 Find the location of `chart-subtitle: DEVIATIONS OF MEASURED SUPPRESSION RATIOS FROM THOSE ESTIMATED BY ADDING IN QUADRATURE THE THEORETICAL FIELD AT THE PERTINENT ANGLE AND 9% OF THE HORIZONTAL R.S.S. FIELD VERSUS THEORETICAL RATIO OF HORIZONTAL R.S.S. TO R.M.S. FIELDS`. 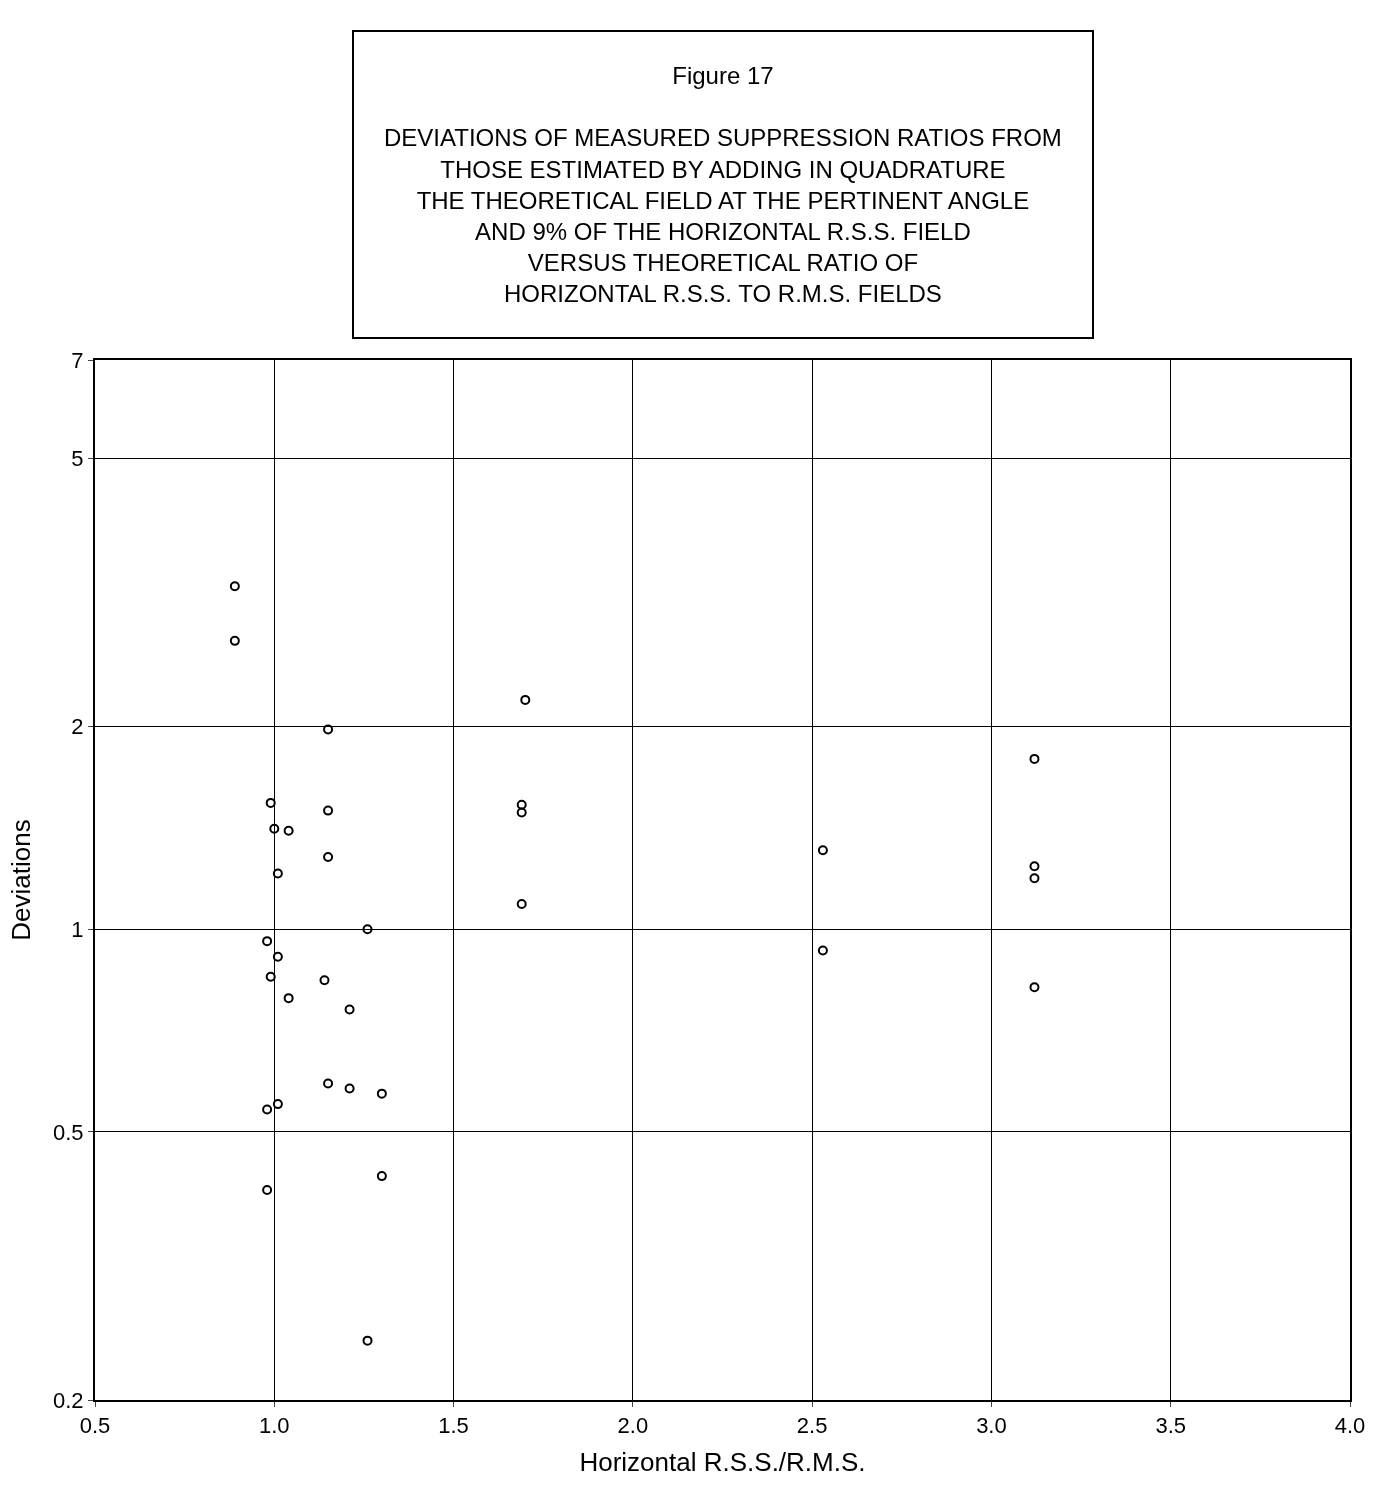

chart-subtitle: DEVIATIONS OF MEASURED SUPPRESSION RATIOS FROM THOSE ESTIMATED BY ADDING IN QUADRATURE THE THEORETICAL FIELD AT THE PERTINENT ANGLE AND 9% OF THE HORIZONTAL R.S.S. FIELD VERSUS THEORETICAL RATIO OF HORIZONTAL R.S.S. TO R.M.S. FIELDS is located at coordinates (723, 216).